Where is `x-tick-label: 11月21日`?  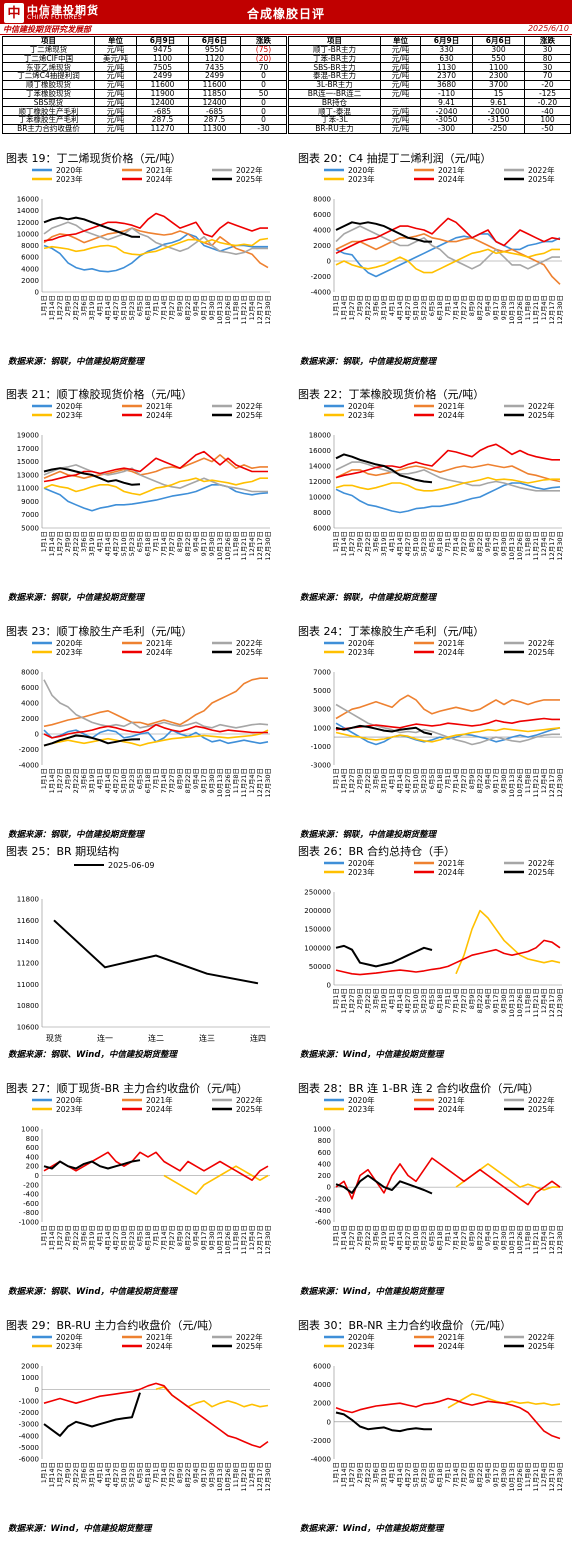 x-tick-label: 11月21日 is located at coordinates (536, 1003).